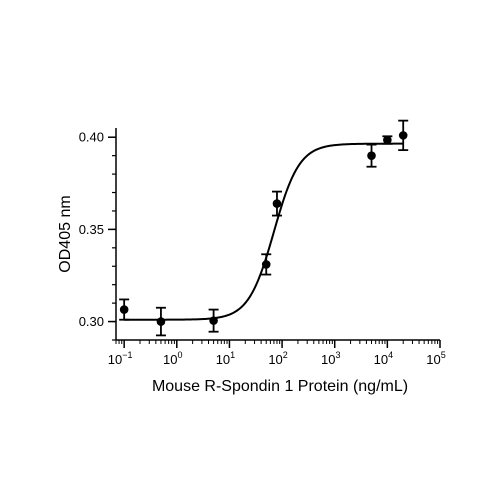  What do you see at coordinates (383, 358) in the screenshot?
I see `x-tick-label: 10⁴` at bounding box center [383, 358].